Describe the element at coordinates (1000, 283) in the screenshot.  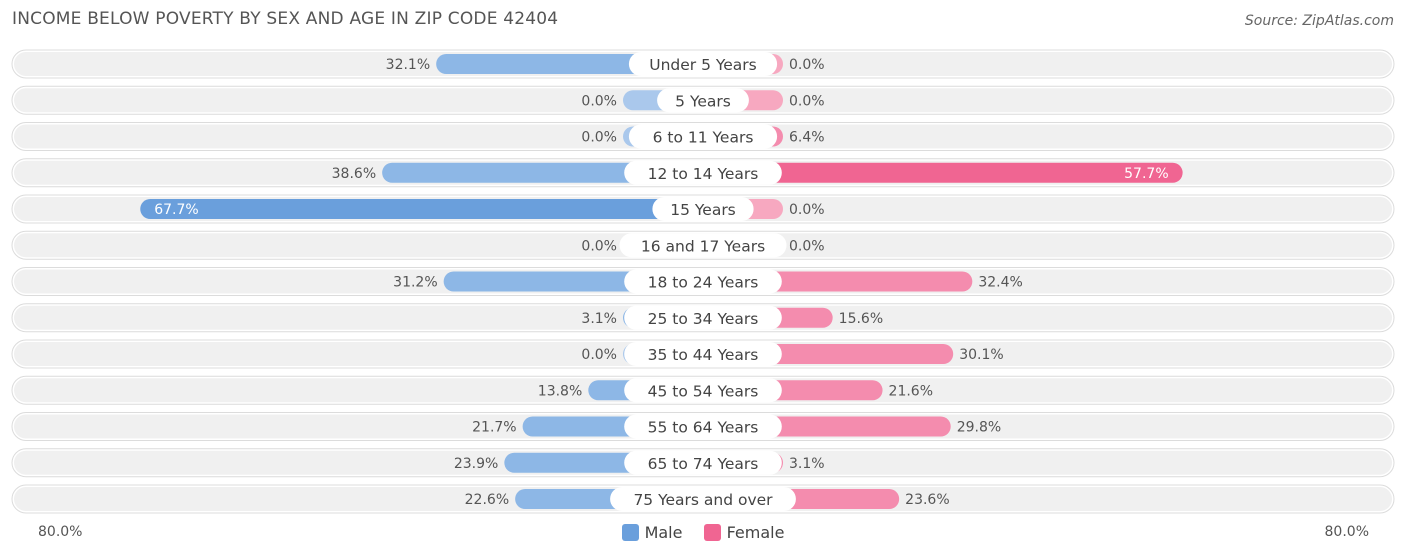
I see `female-value-label: 32.4%` at that location.